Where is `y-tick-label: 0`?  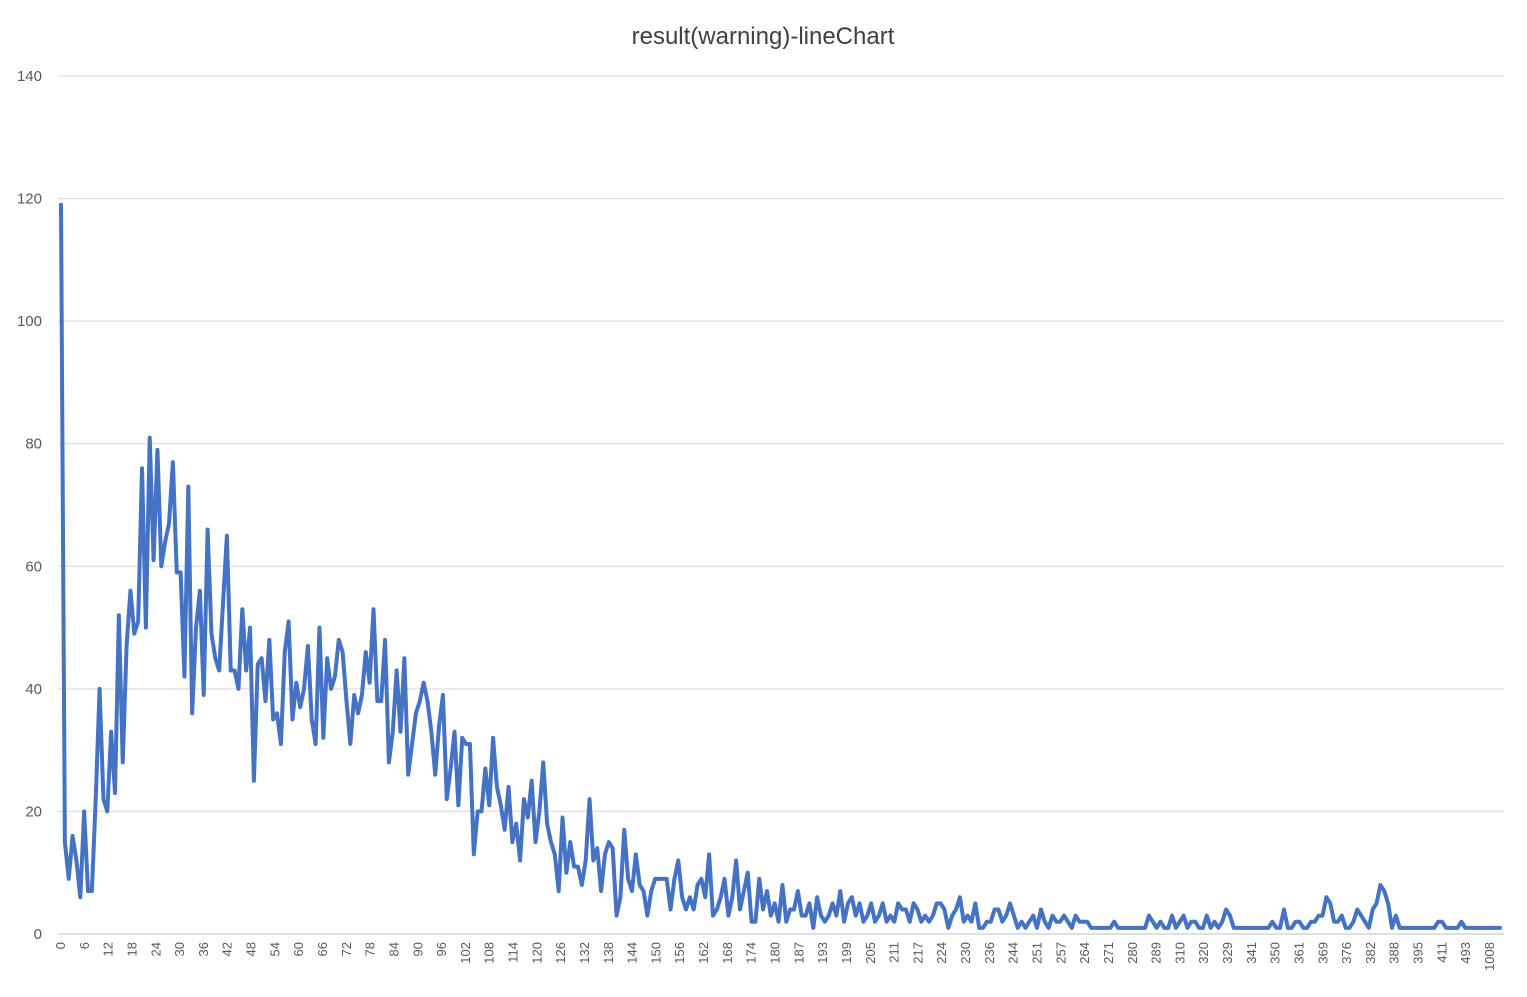
y-tick-label: 0 is located at coordinates (38, 934).